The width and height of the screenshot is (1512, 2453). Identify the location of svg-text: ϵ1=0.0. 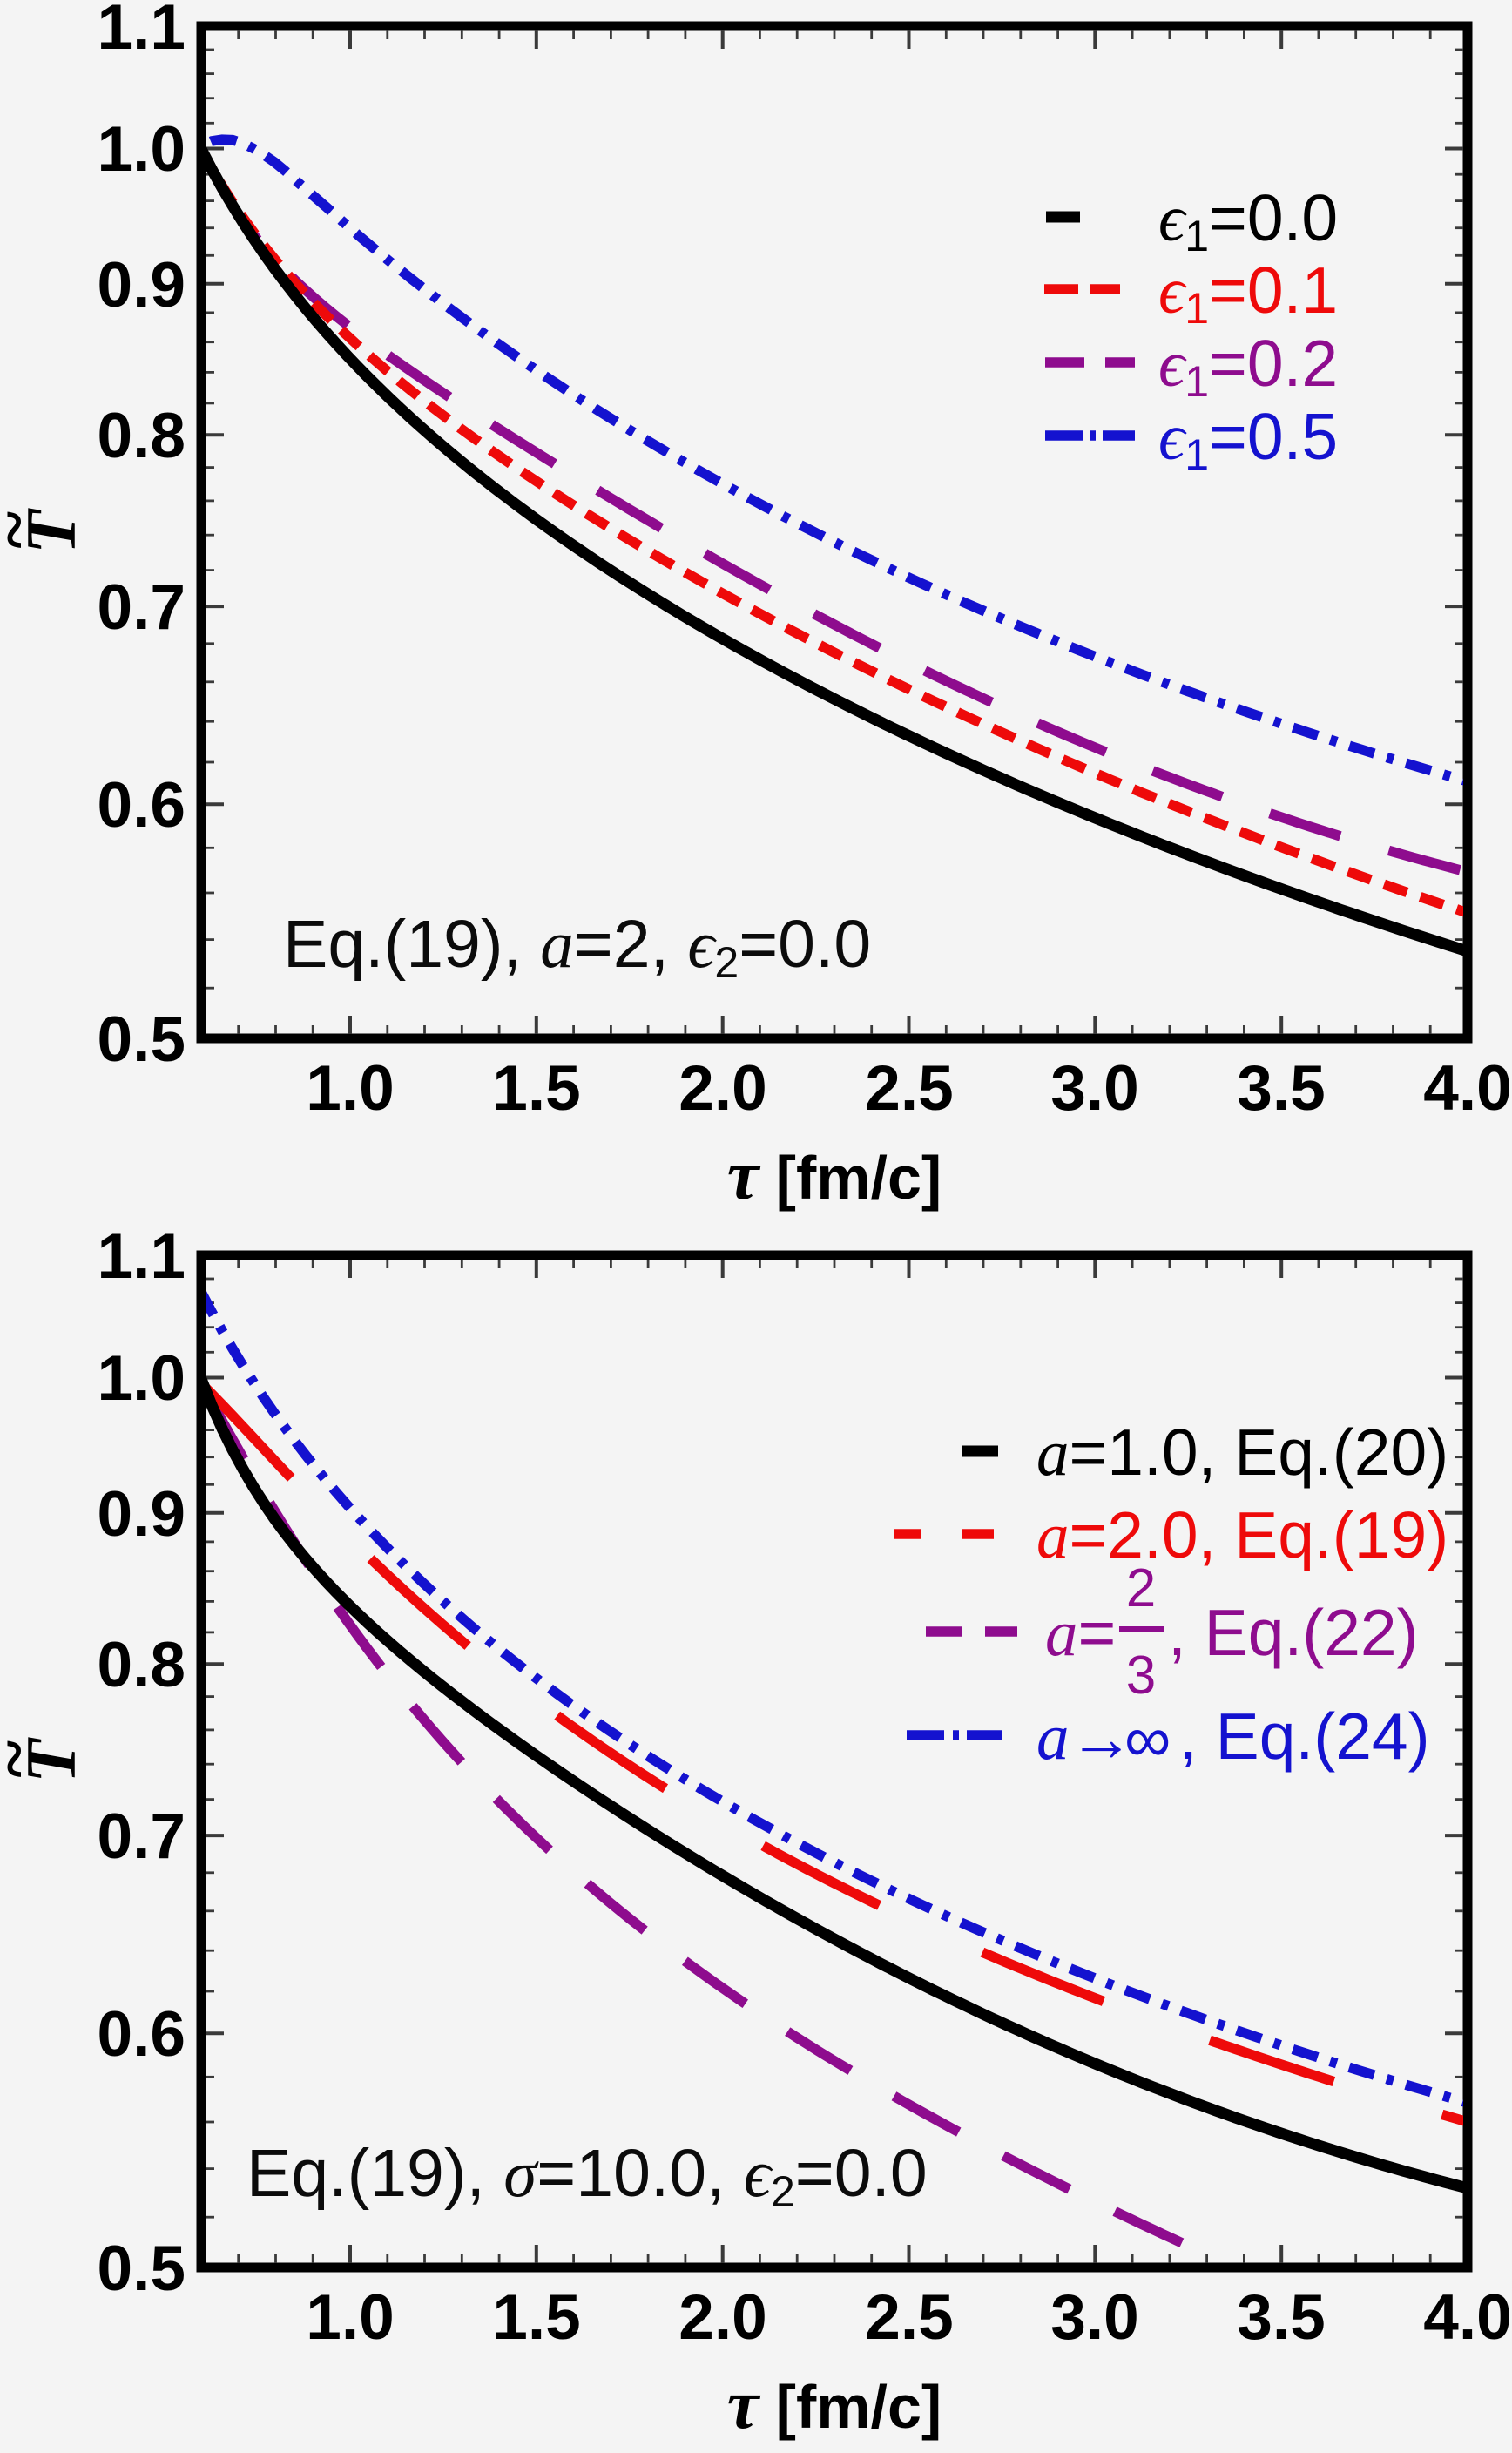
(1248, 220).